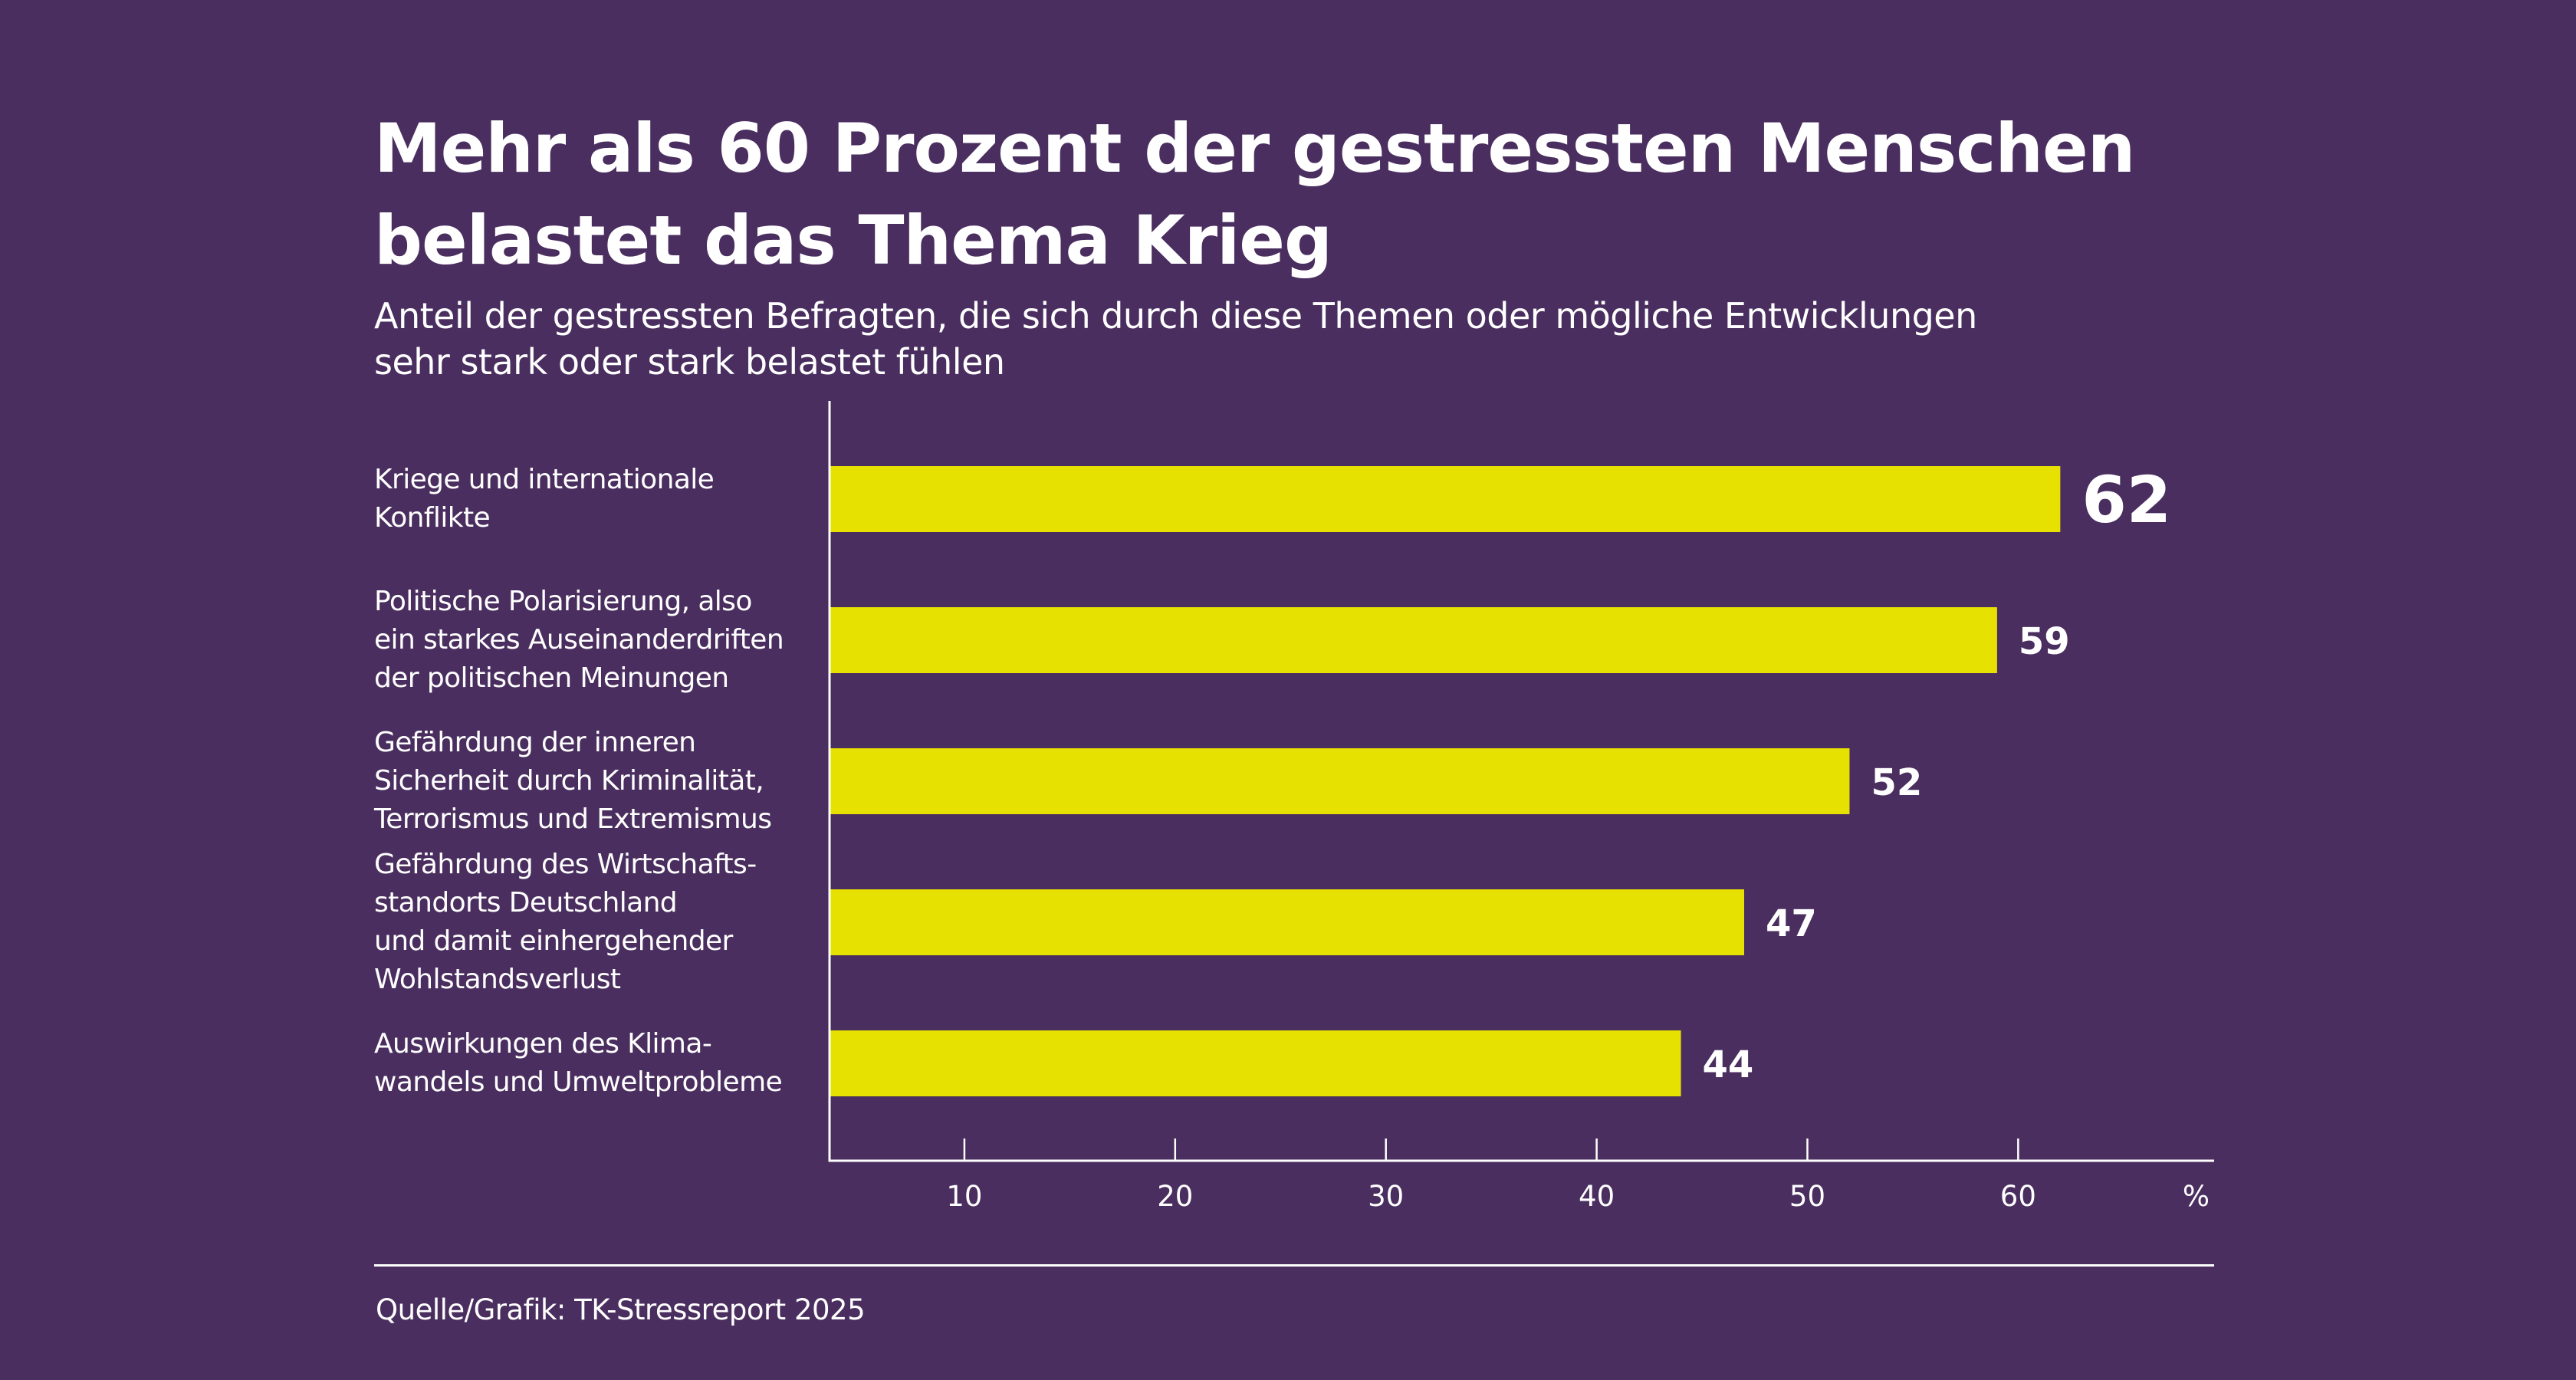 Image resolution: width=2576 pixels, height=1380 pixels. Describe the element at coordinates (2126, 499) in the screenshot. I see `value-label-1: 62` at that location.